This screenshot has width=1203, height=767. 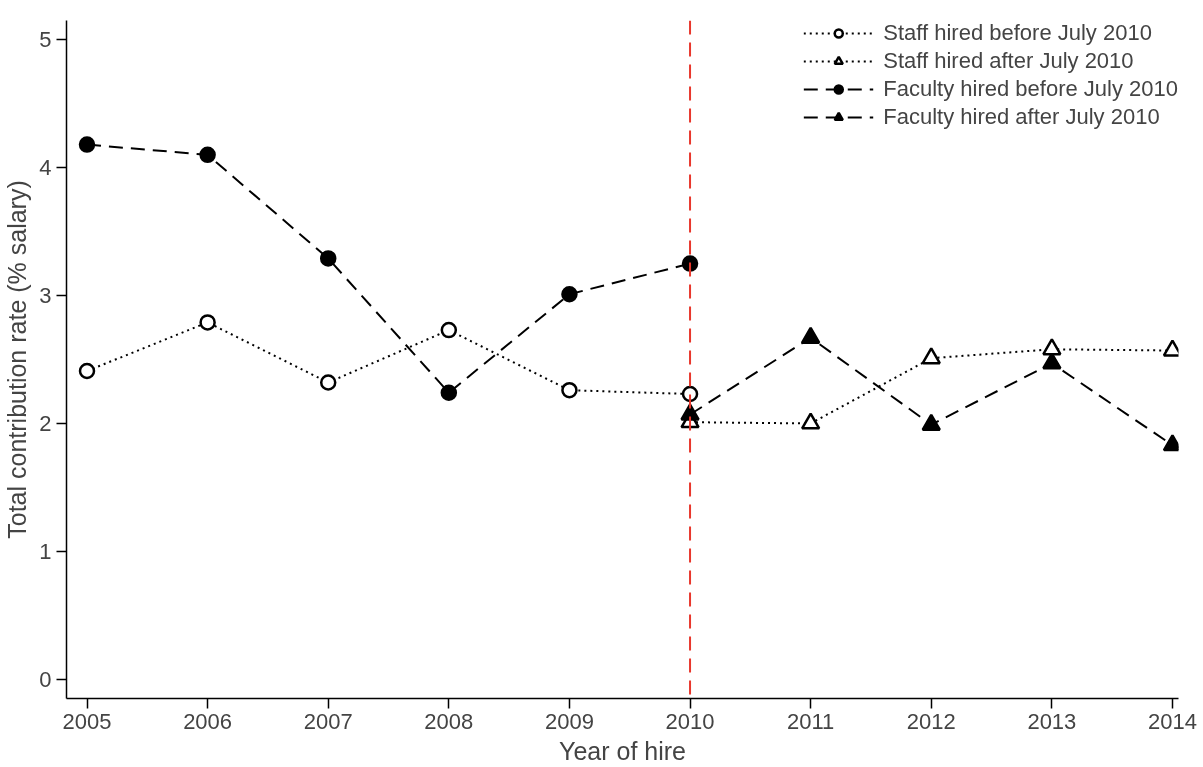 What do you see at coordinates (328, 721) in the screenshot?
I see `x-tick-label: 2007` at bounding box center [328, 721].